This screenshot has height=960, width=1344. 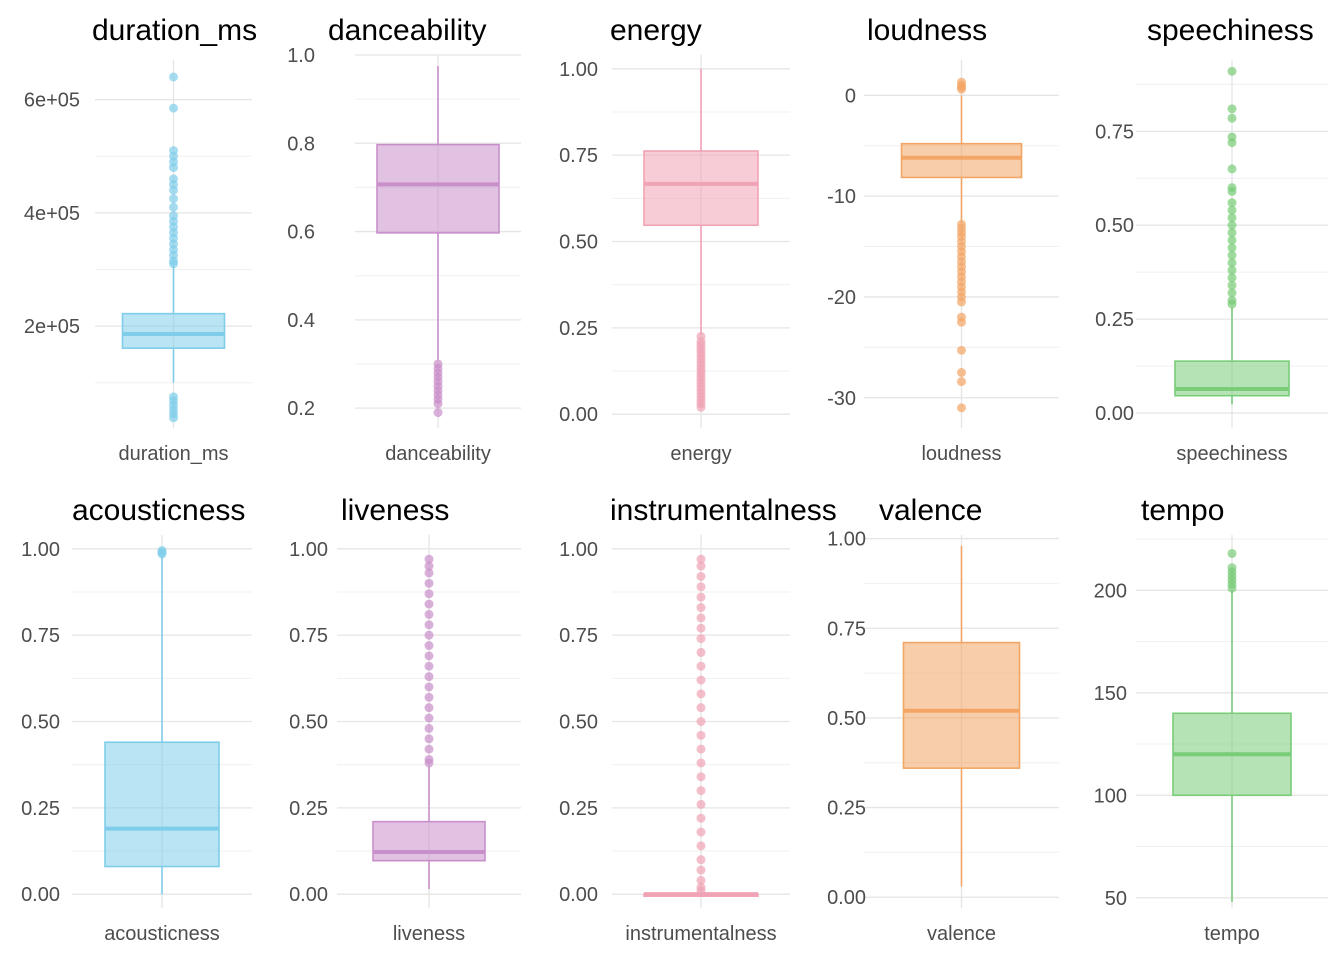 I want to click on x-category-label: instrumentalness, so click(x=700, y=934).